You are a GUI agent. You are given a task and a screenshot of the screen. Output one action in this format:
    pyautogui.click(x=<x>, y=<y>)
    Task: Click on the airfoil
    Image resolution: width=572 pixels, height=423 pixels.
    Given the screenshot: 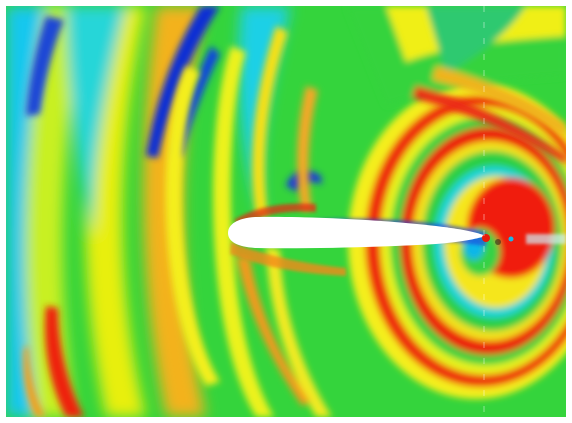 What is the action you would take?
    pyautogui.click(x=357, y=232)
    